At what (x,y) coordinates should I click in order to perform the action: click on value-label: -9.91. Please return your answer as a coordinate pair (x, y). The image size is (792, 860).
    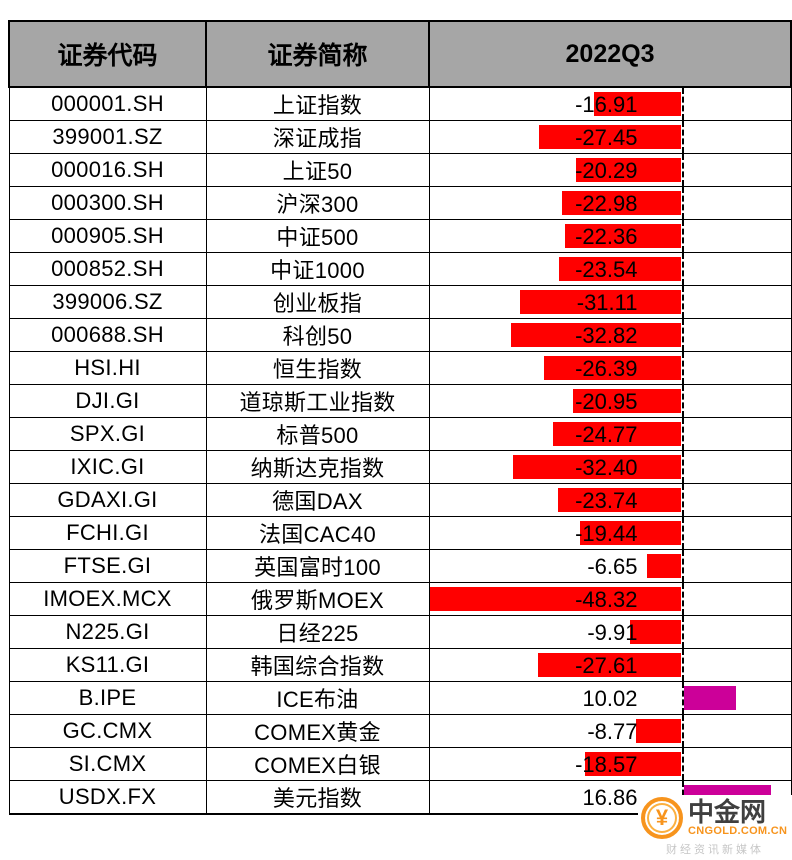
    Looking at the image, I should click on (612, 632).